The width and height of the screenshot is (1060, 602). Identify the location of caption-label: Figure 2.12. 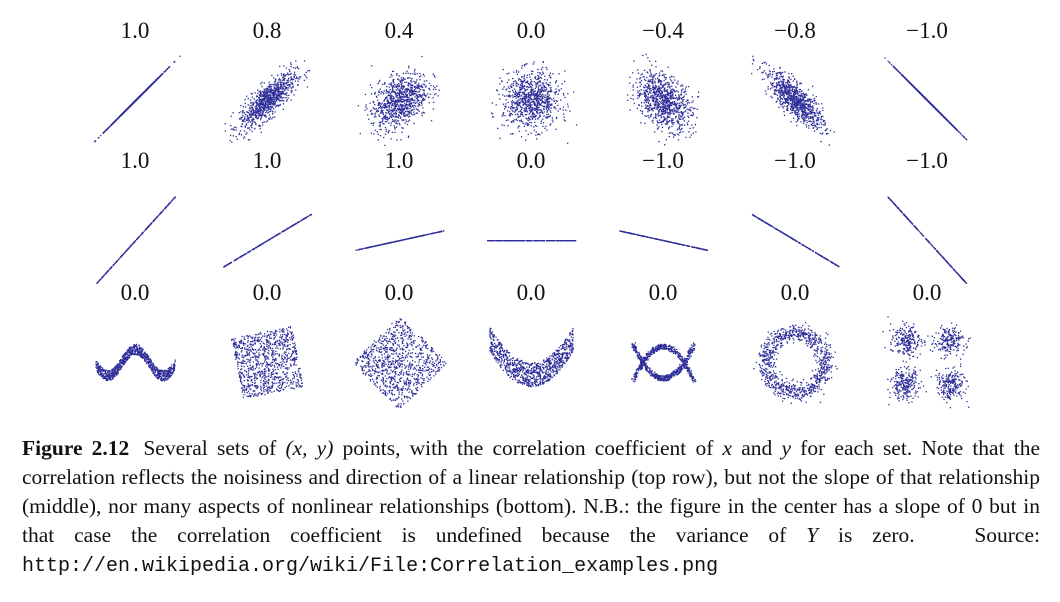
(76, 448).